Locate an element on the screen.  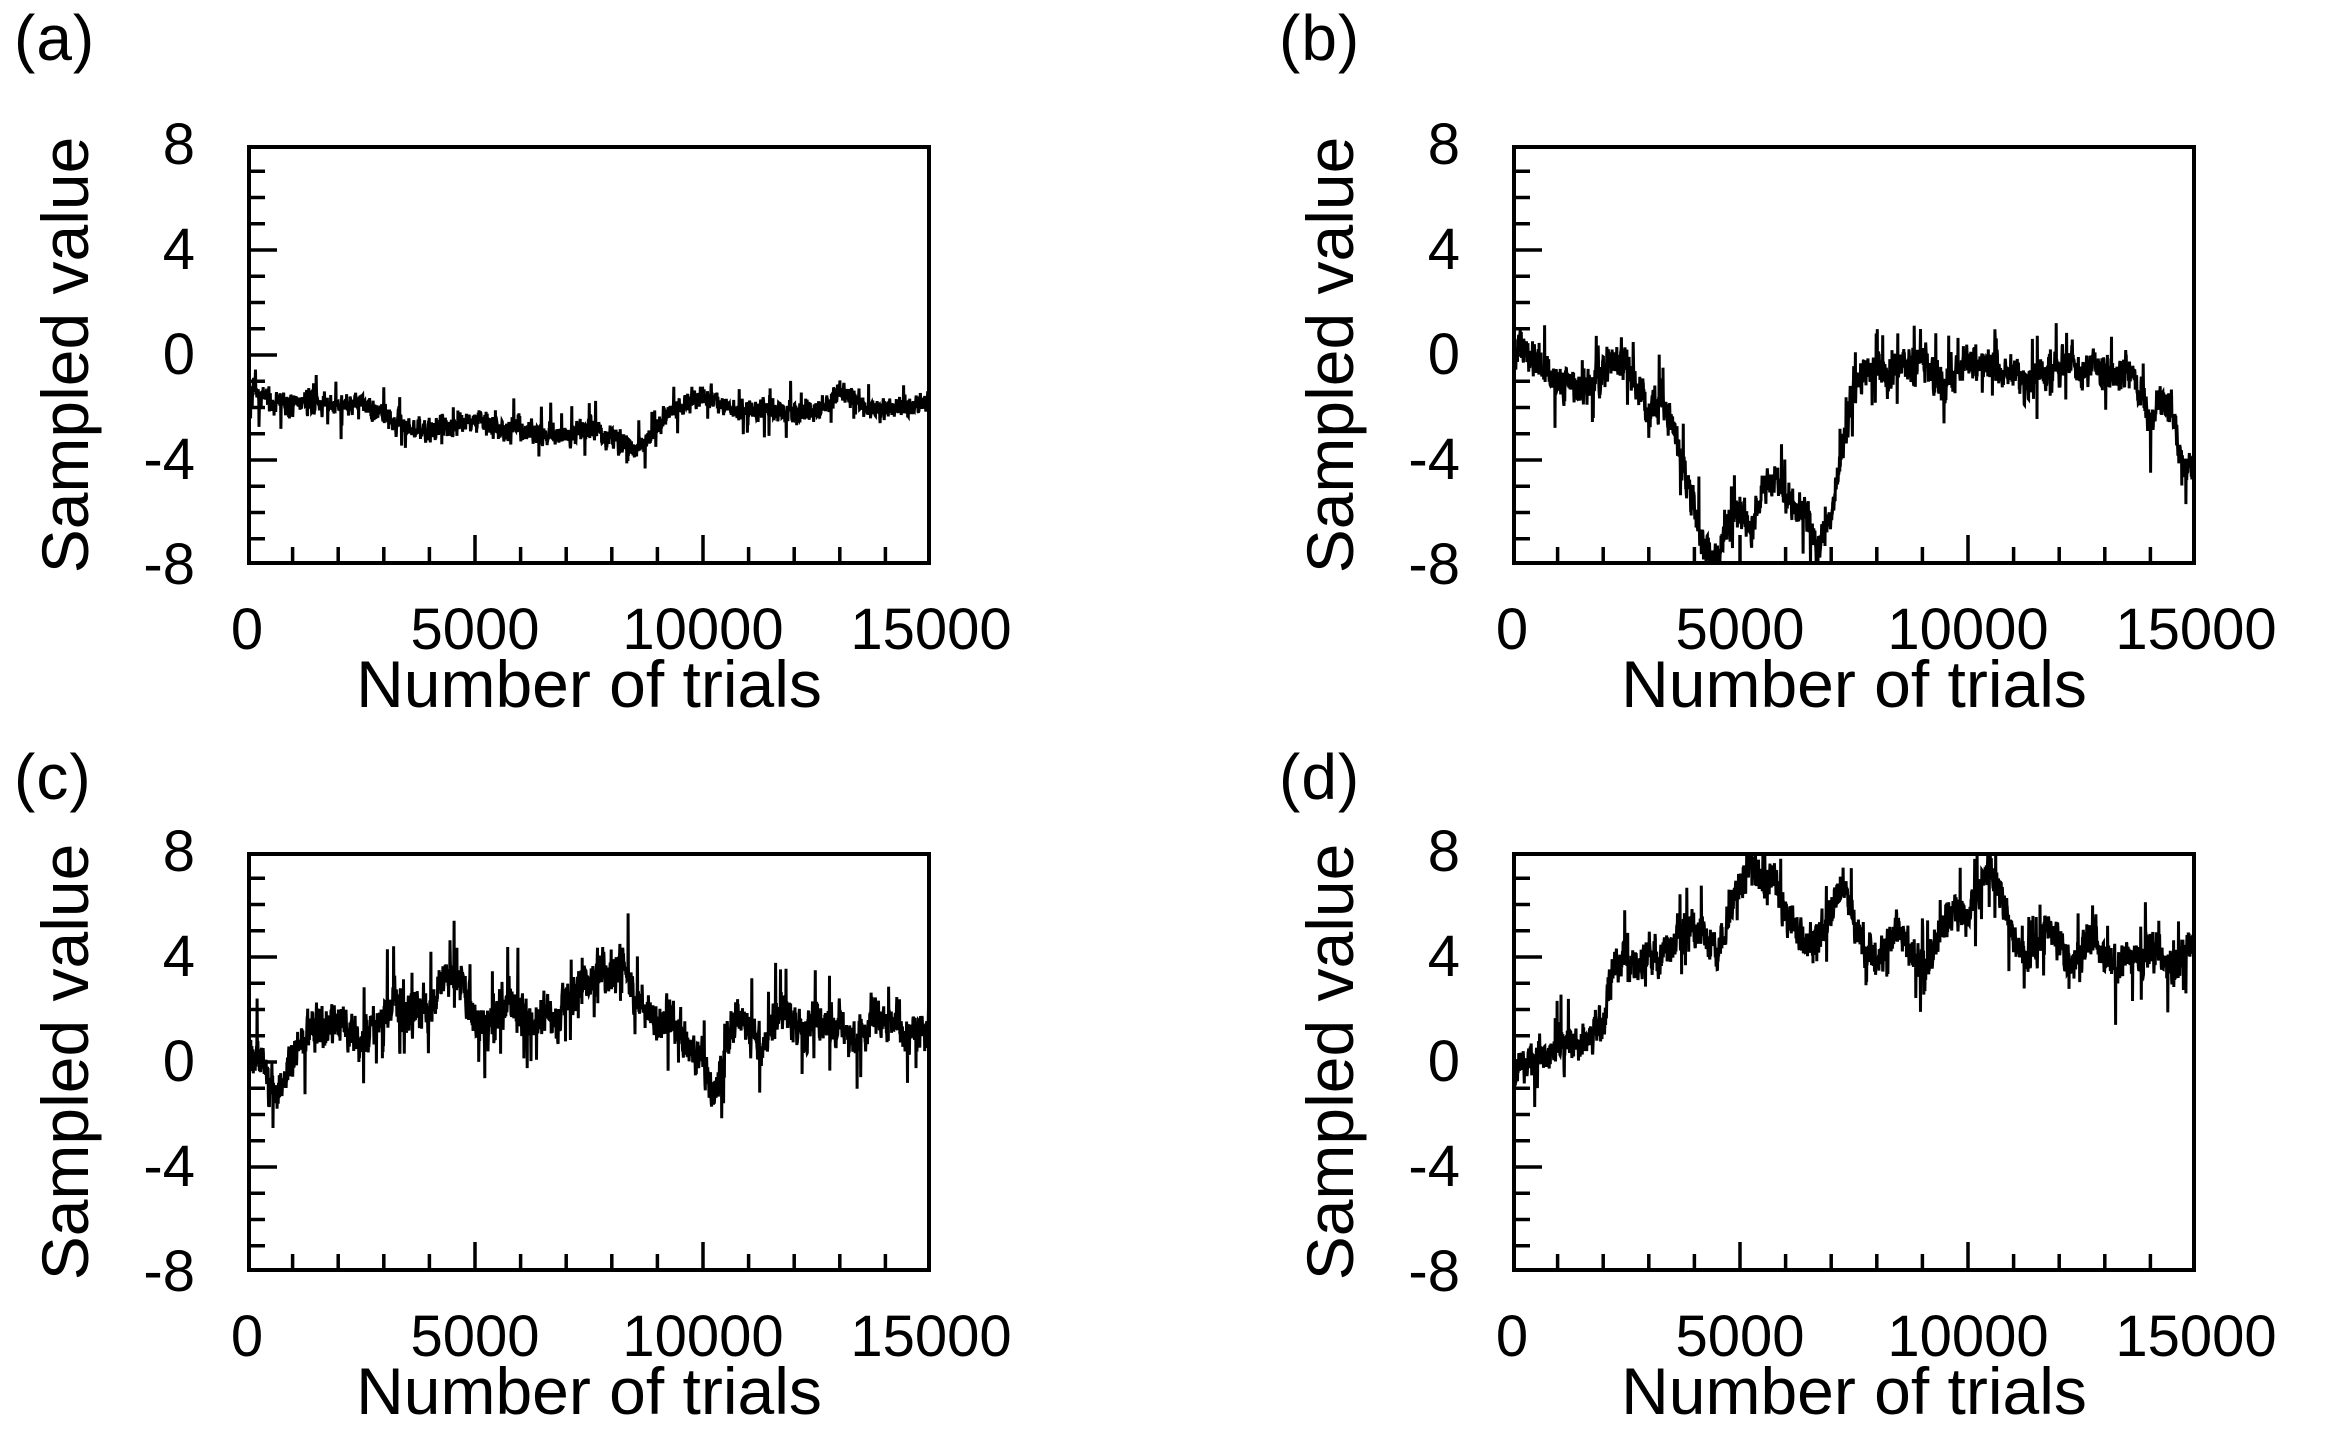
plot-area-b is located at coordinates (1854, 355).